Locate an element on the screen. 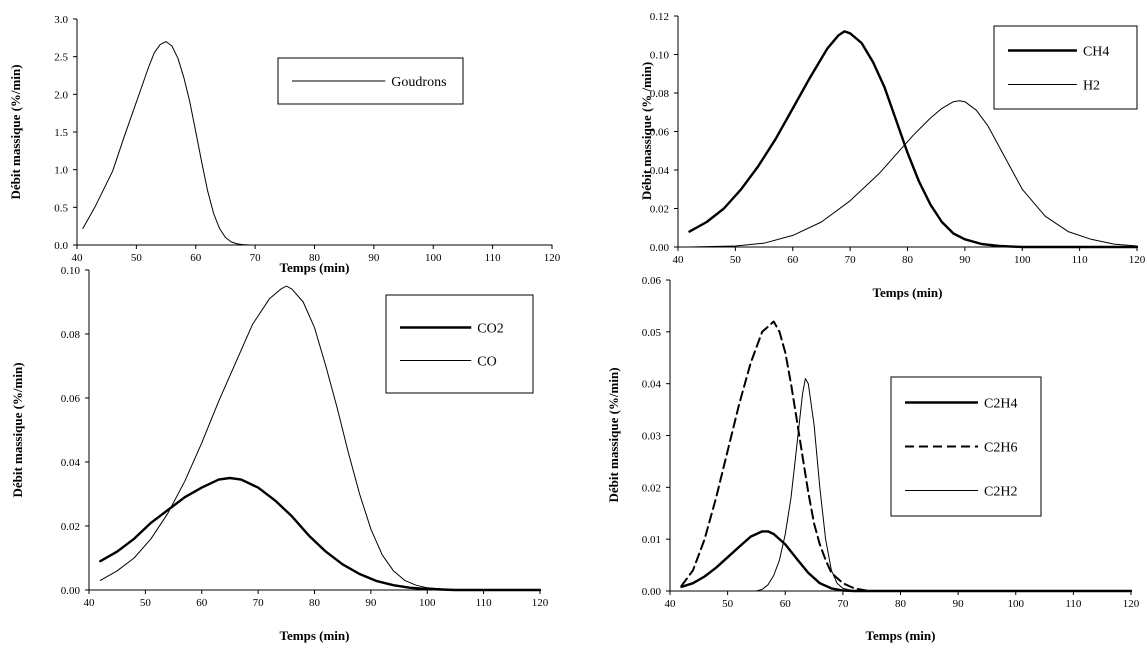  y-tick-label: 1.0 is located at coordinates (61, 171).